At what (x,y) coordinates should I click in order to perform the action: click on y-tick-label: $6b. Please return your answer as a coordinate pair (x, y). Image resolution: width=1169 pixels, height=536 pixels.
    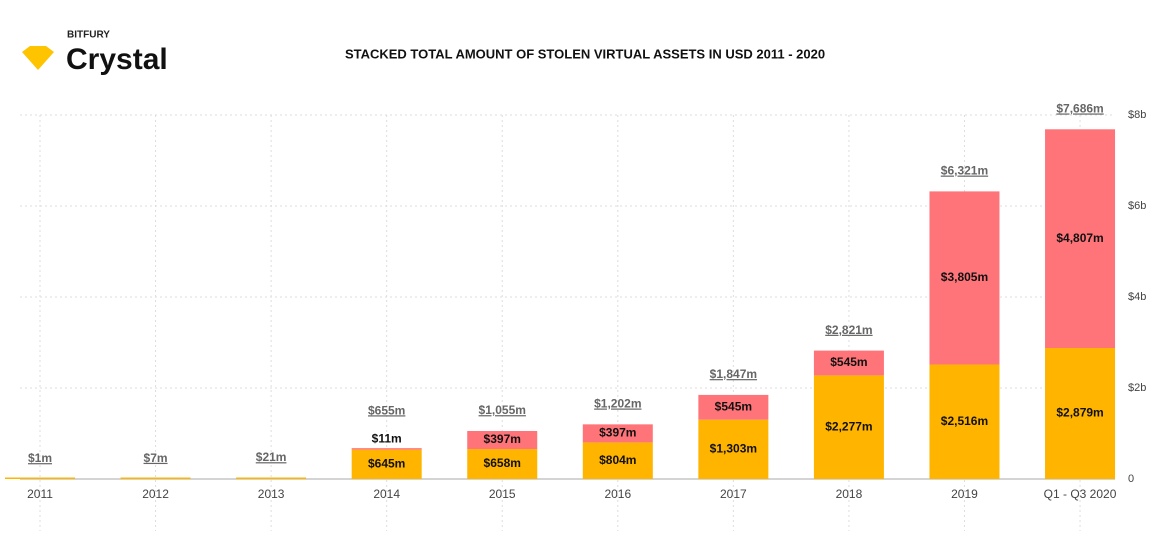
    Looking at the image, I should click on (1137, 206).